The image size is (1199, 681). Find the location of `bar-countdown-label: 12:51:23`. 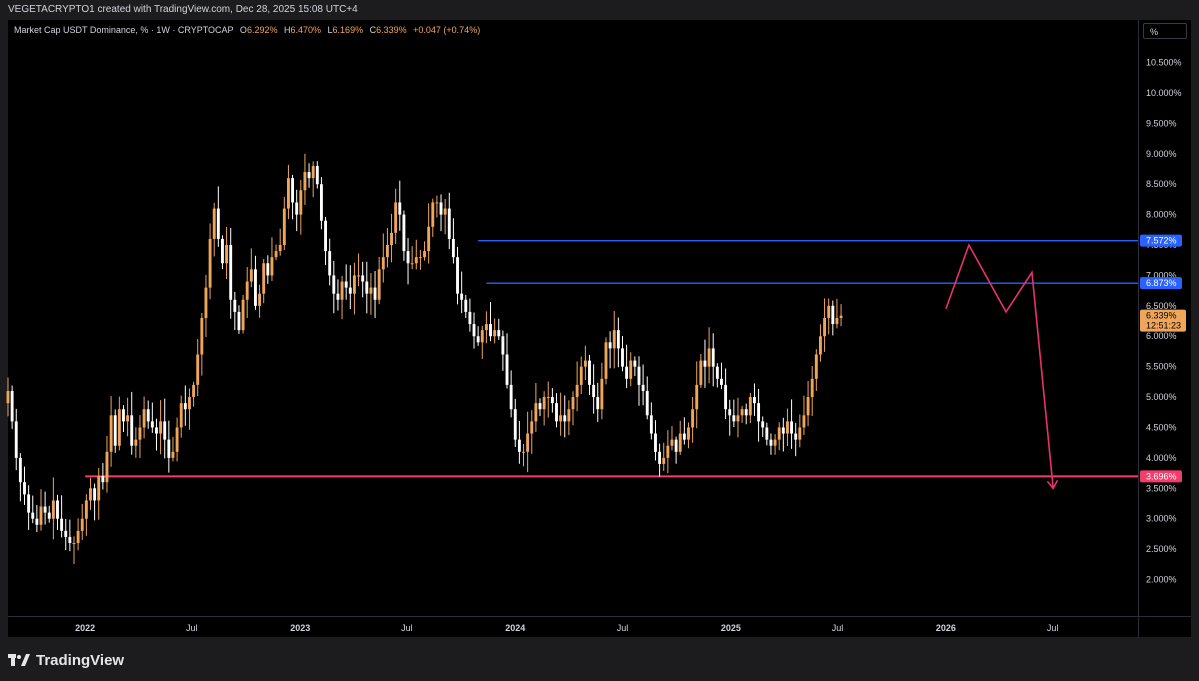

bar-countdown-label: 12:51:23 is located at coordinates (1163, 326).